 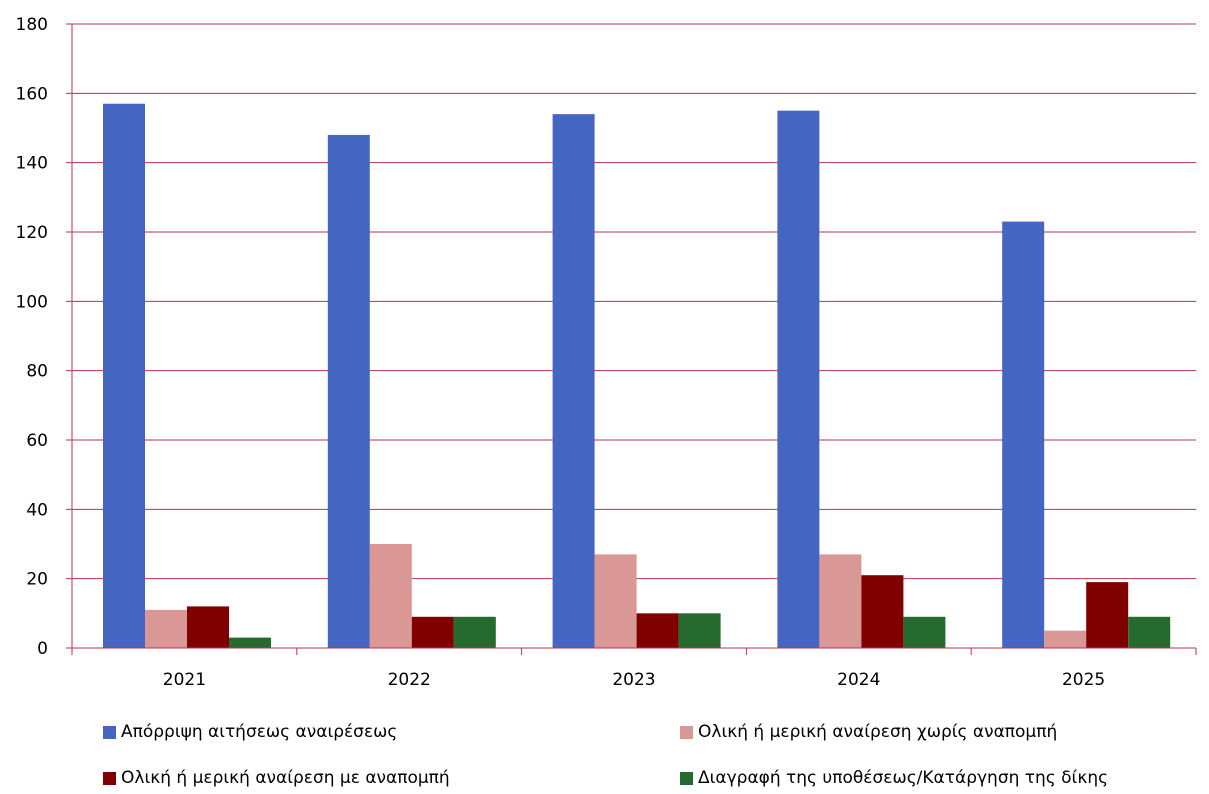 I want to click on y-tick-label: 80, so click(x=37, y=372).